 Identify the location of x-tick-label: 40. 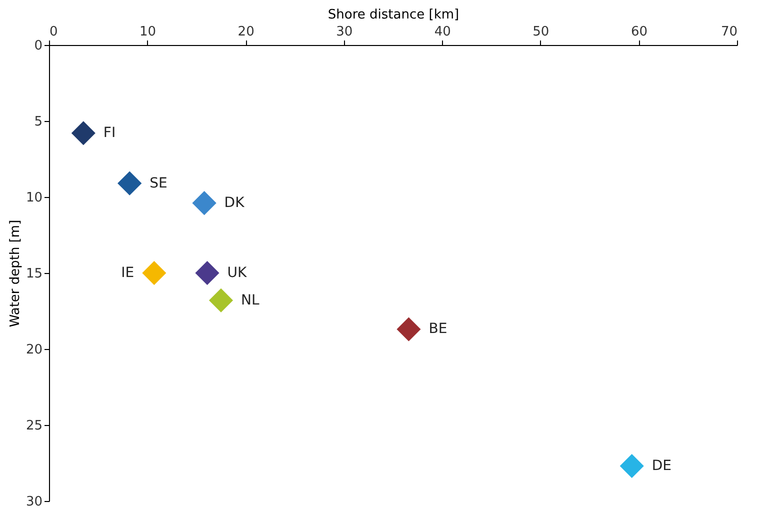
(442, 32).